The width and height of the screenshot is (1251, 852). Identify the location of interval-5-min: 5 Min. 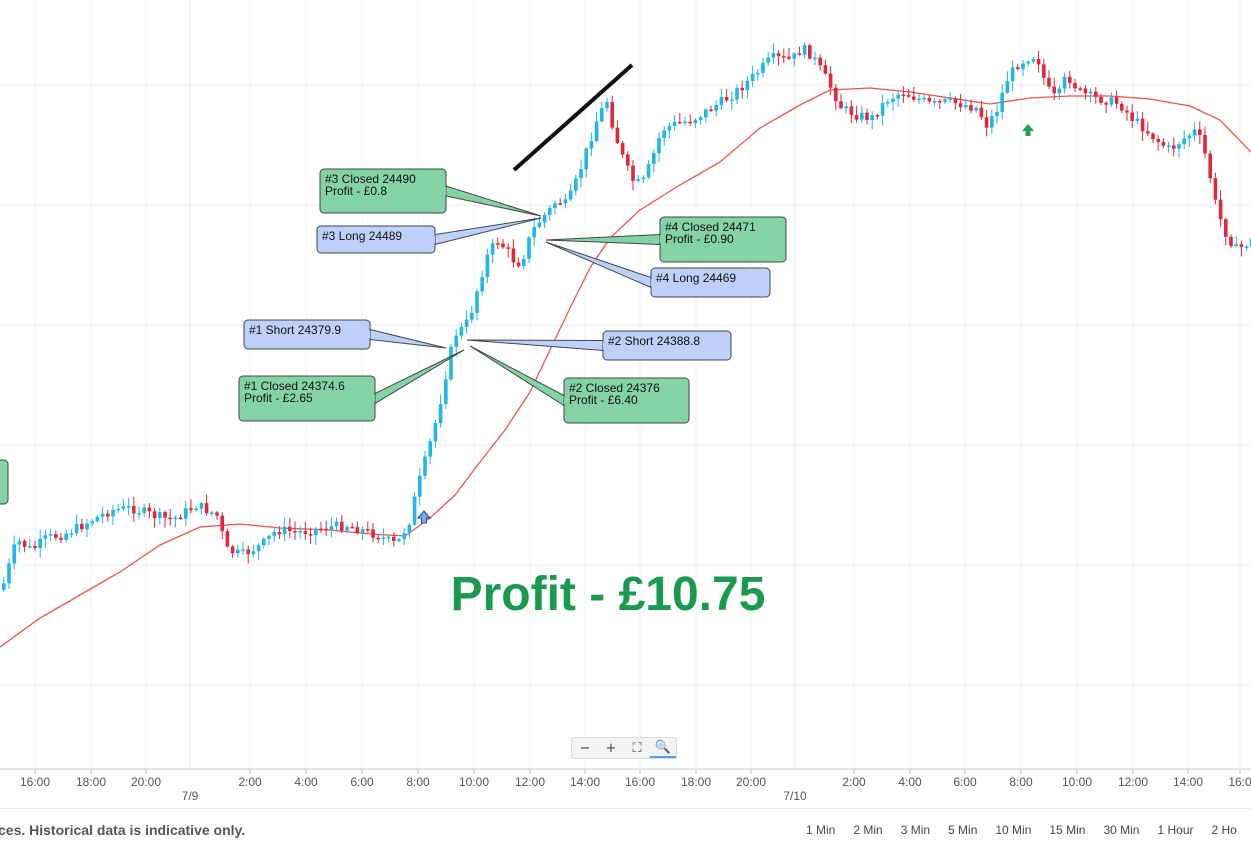
(963, 830).